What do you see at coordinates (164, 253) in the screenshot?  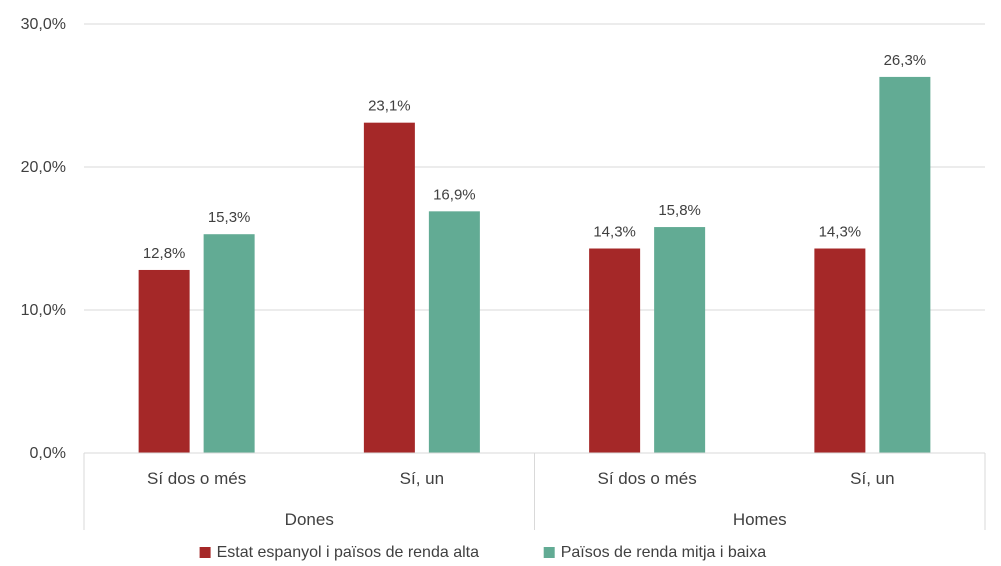 I see `data-label: 12,8%` at bounding box center [164, 253].